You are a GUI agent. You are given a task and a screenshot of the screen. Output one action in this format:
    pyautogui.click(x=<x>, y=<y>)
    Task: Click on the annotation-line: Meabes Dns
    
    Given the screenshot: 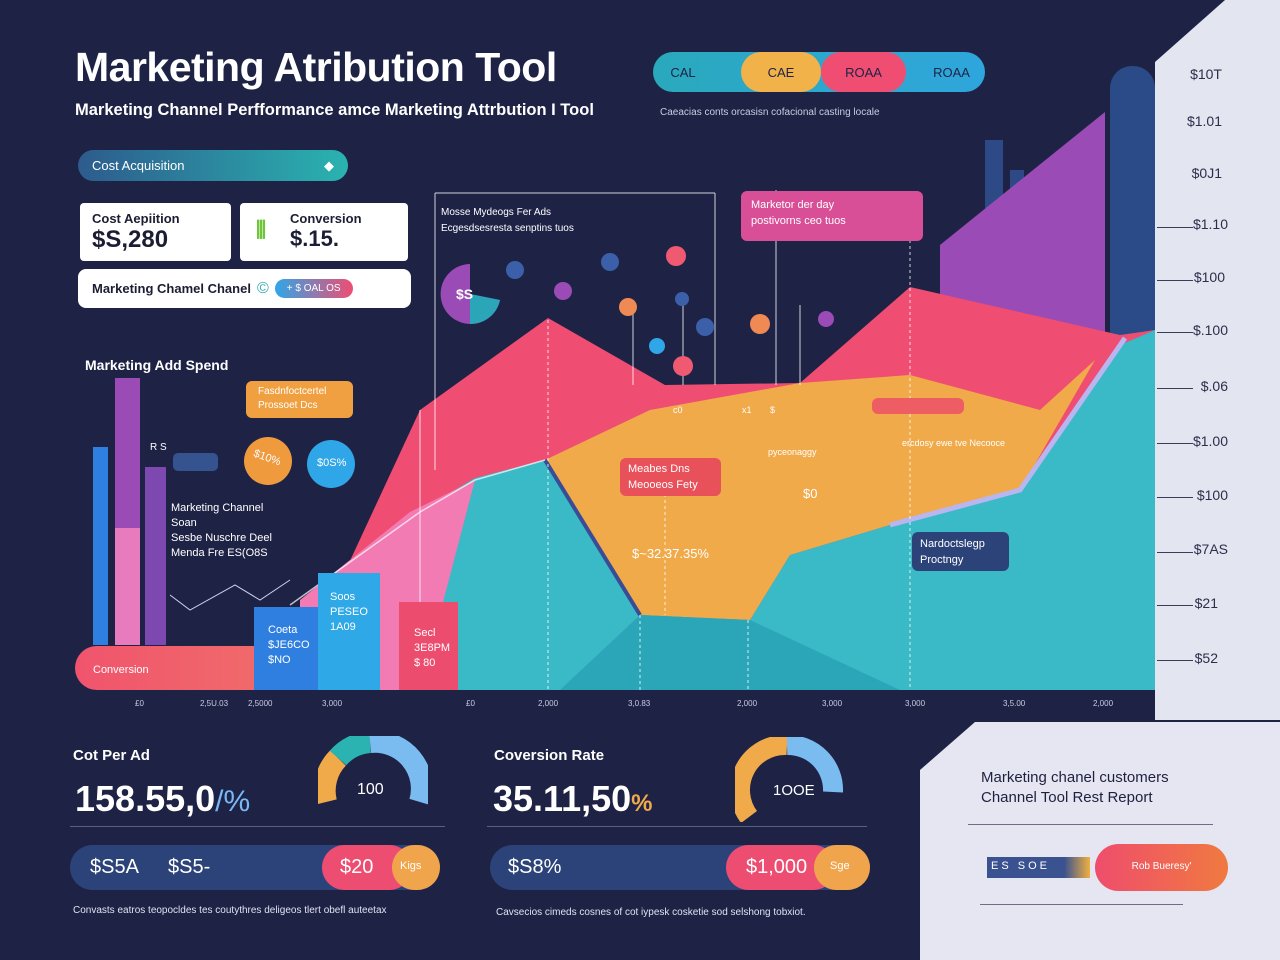 What is the action you would take?
    pyautogui.click(x=659, y=469)
    